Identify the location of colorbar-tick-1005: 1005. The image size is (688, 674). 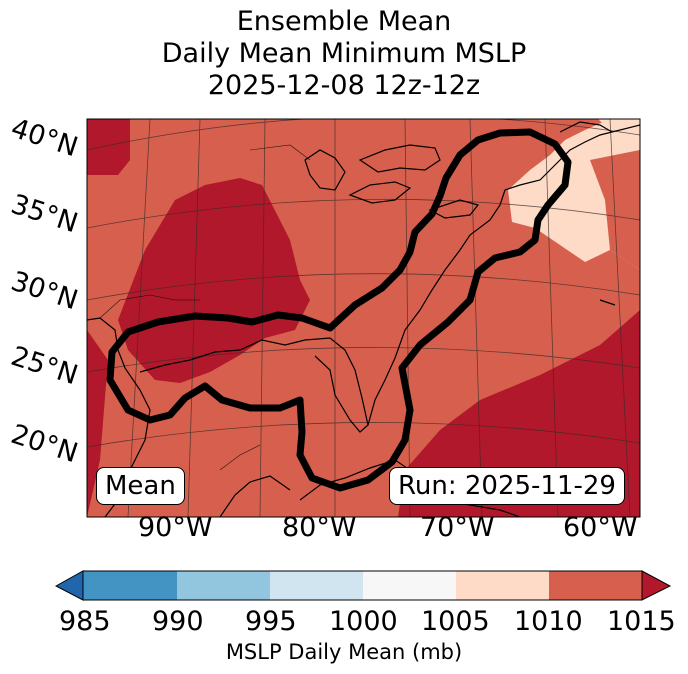
(455, 621).